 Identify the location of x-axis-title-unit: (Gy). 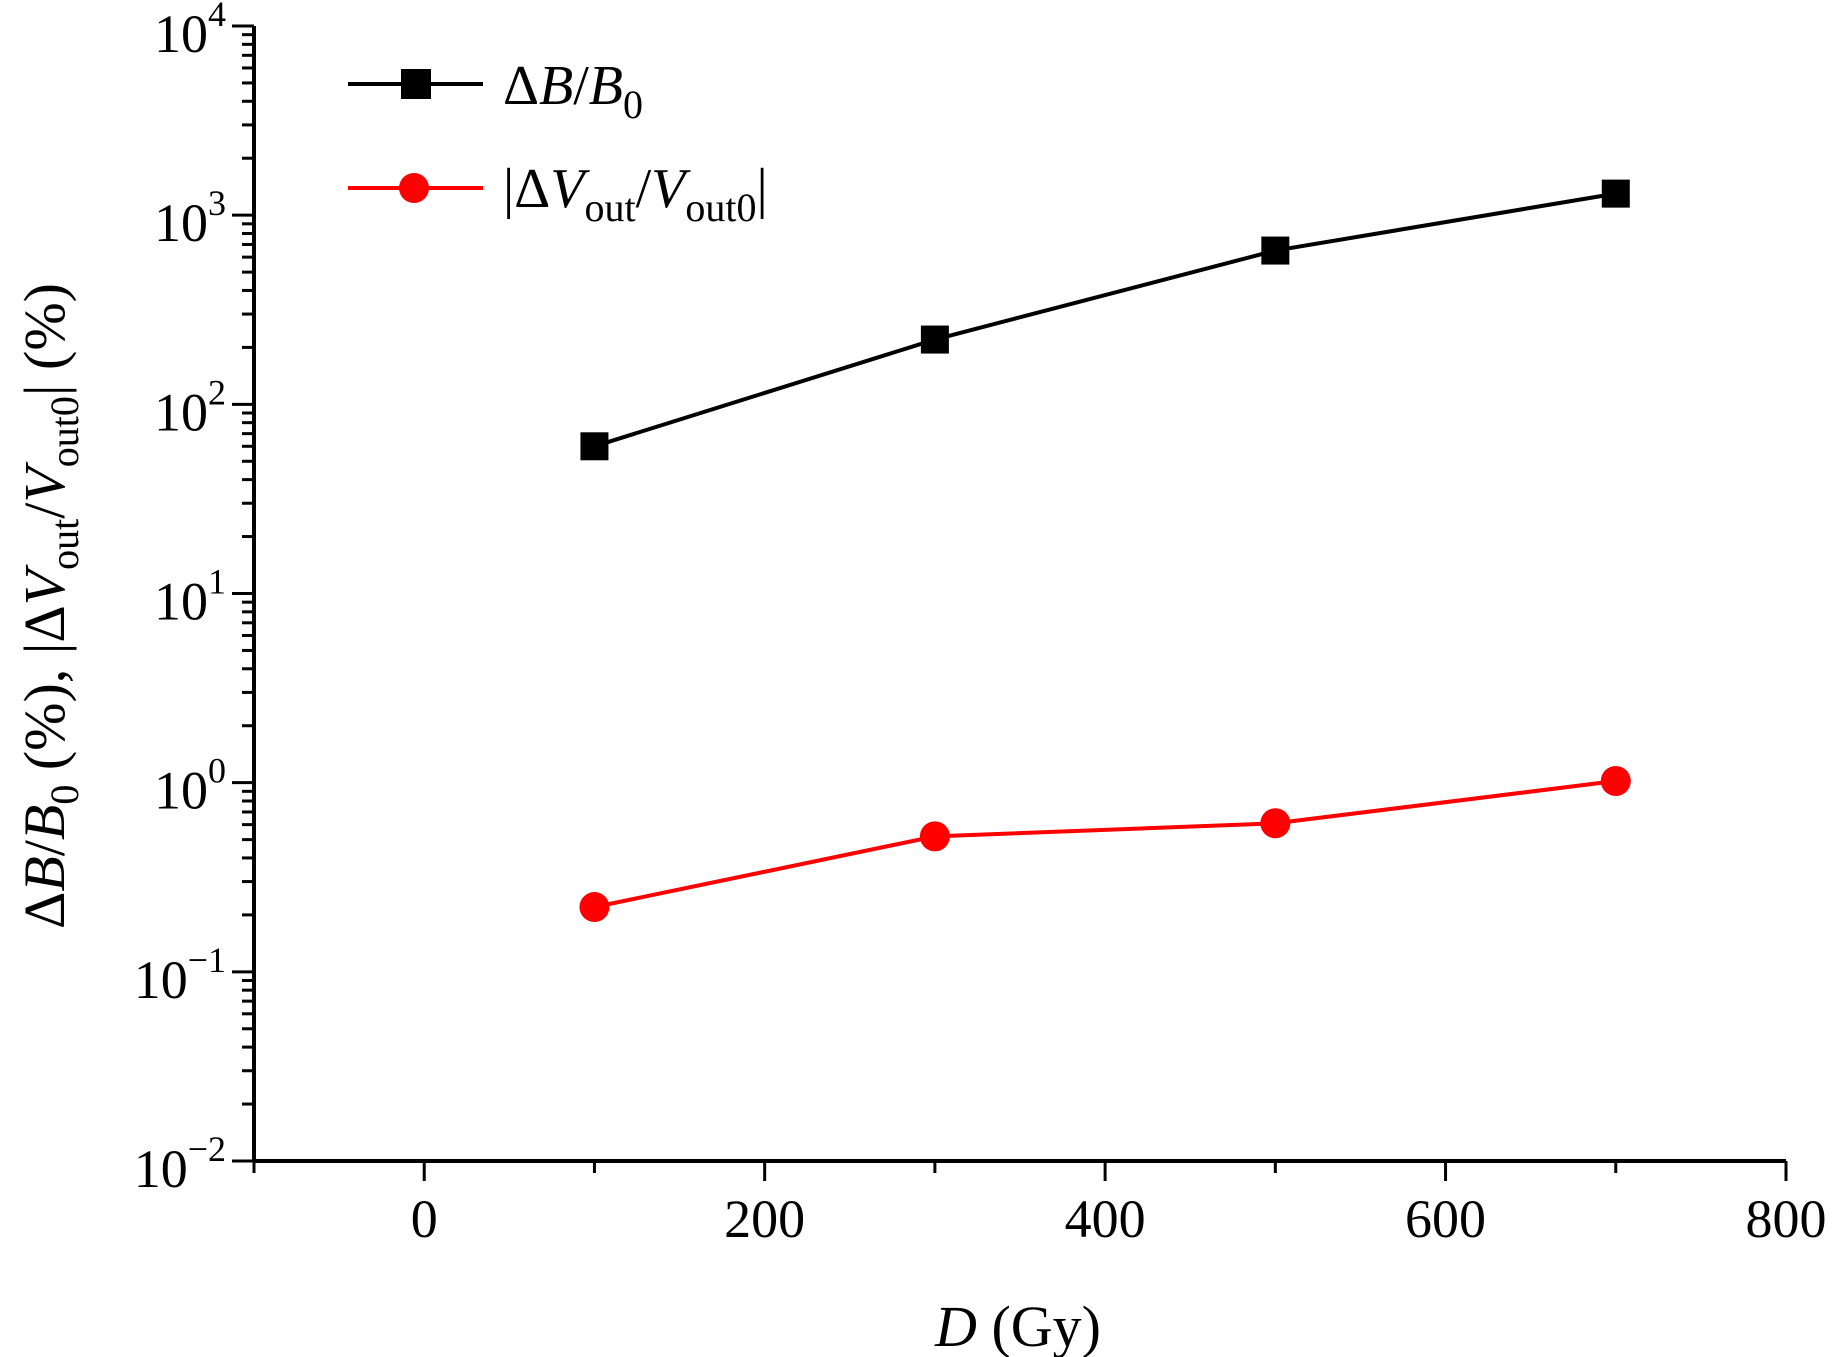
(1039, 1325).